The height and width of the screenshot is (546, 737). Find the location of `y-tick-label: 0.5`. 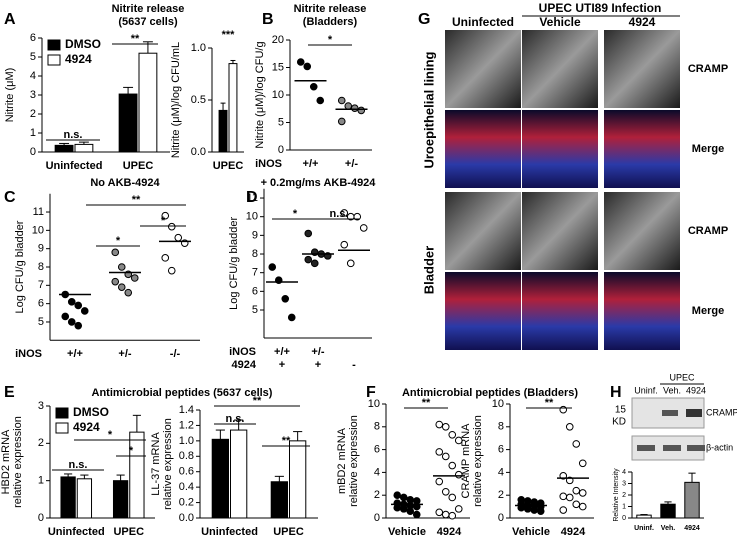

y-tick-label: 0.5 is located at coordinates (198, 100).